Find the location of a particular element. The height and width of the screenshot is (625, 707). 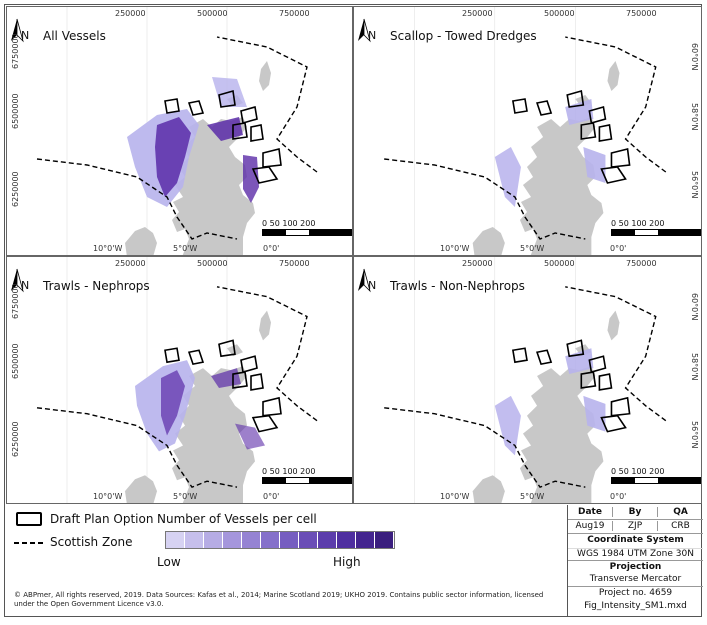

scale-bar-labels: 0 50 100 200 is located at coordinates (289, 471).